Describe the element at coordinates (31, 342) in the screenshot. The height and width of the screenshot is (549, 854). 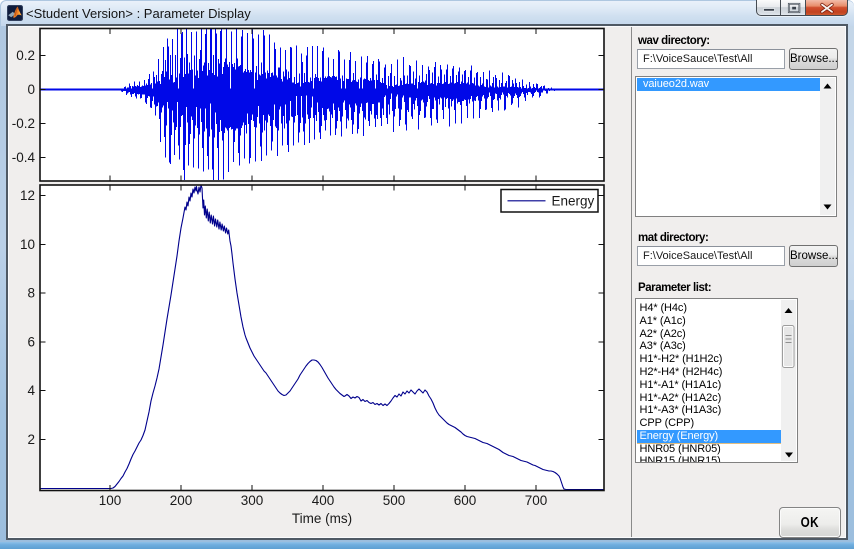
I see `svg-text: 6` at that location.